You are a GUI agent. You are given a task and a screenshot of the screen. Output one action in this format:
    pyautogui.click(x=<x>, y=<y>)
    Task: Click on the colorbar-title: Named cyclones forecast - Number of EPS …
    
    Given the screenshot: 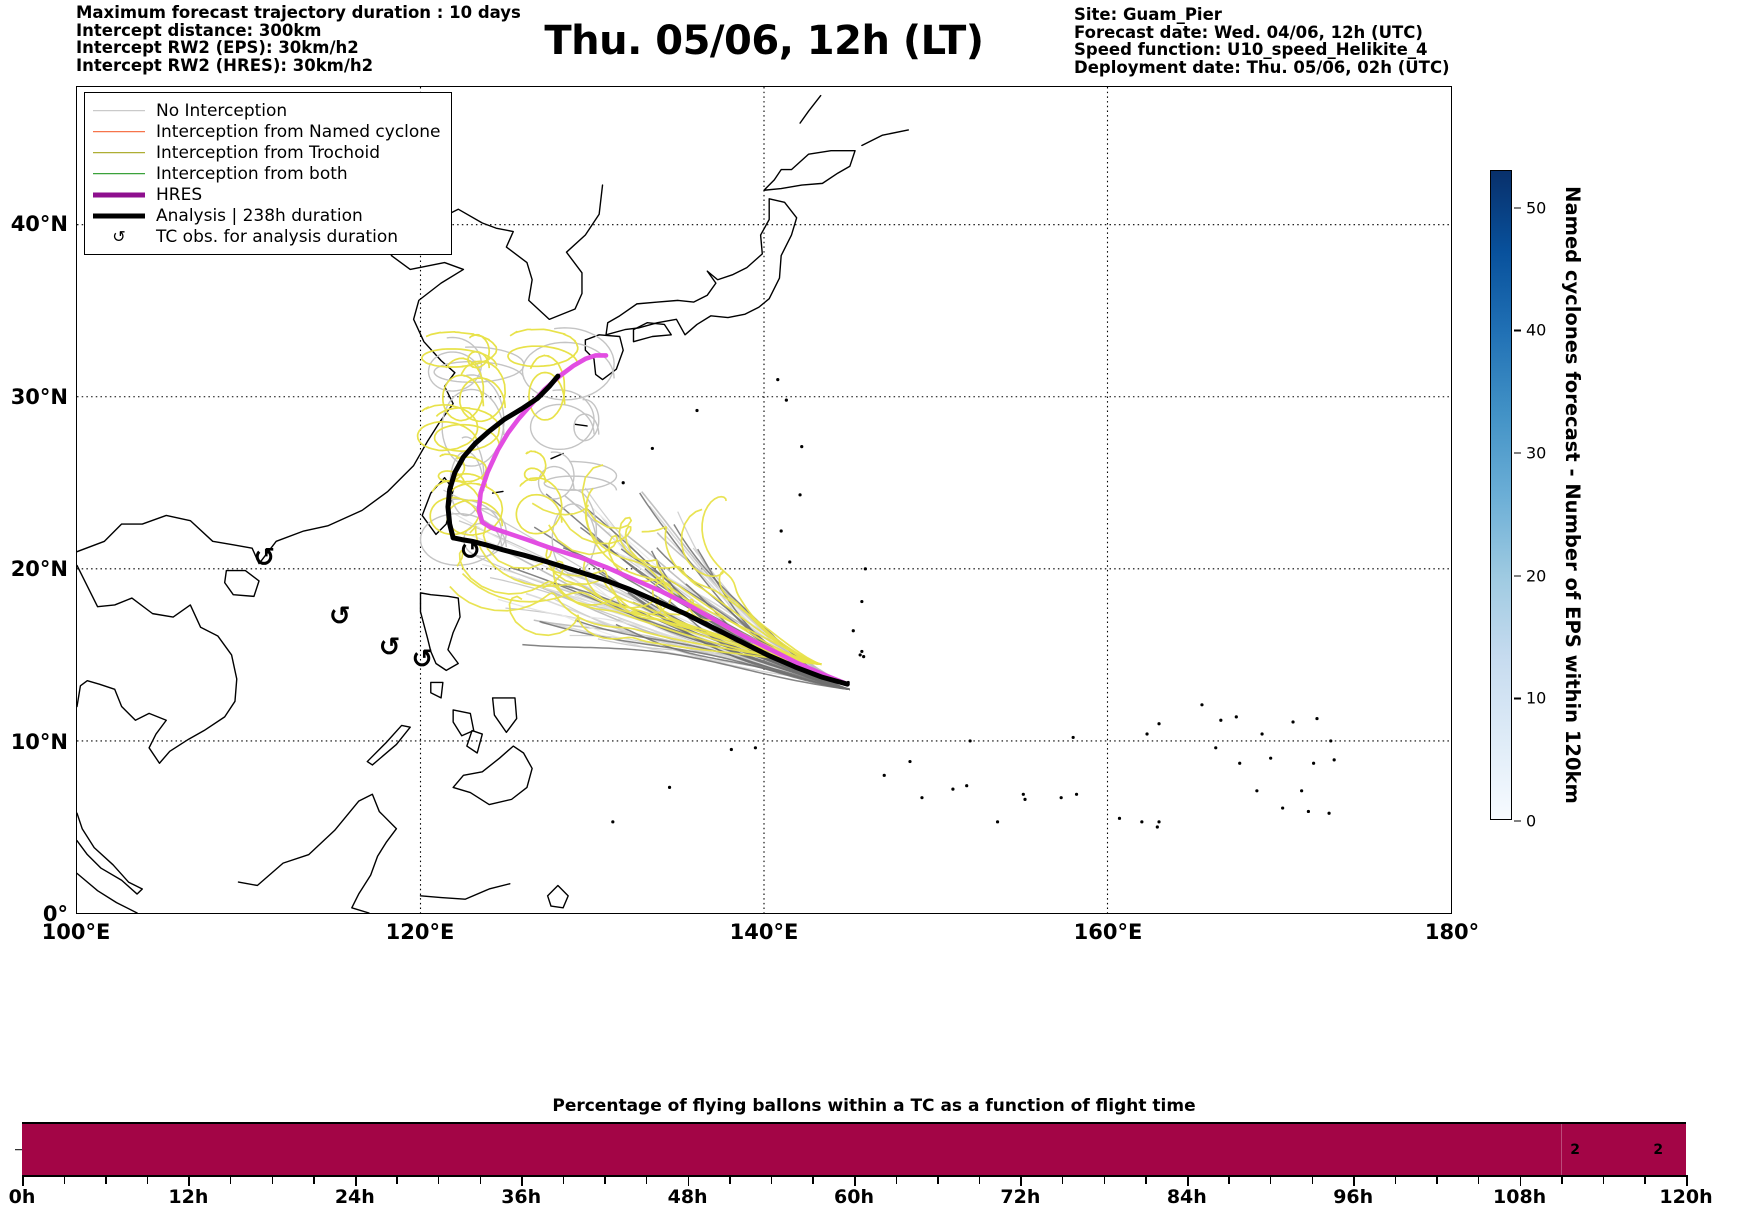 What is the action you would take?
    pyautogui.click(x=1572, y=495)
    